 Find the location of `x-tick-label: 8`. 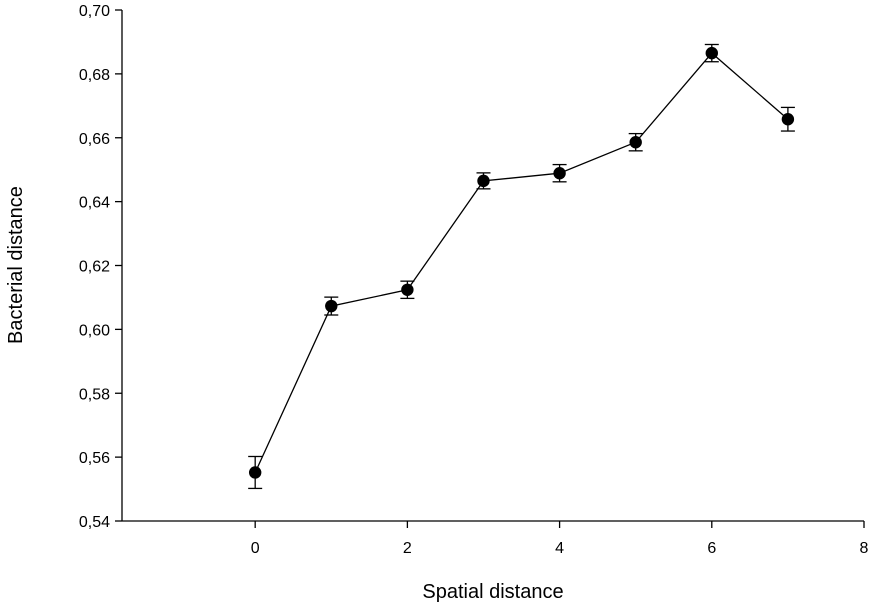

x-tick-label: 8 is located at coordinates (864, 548).